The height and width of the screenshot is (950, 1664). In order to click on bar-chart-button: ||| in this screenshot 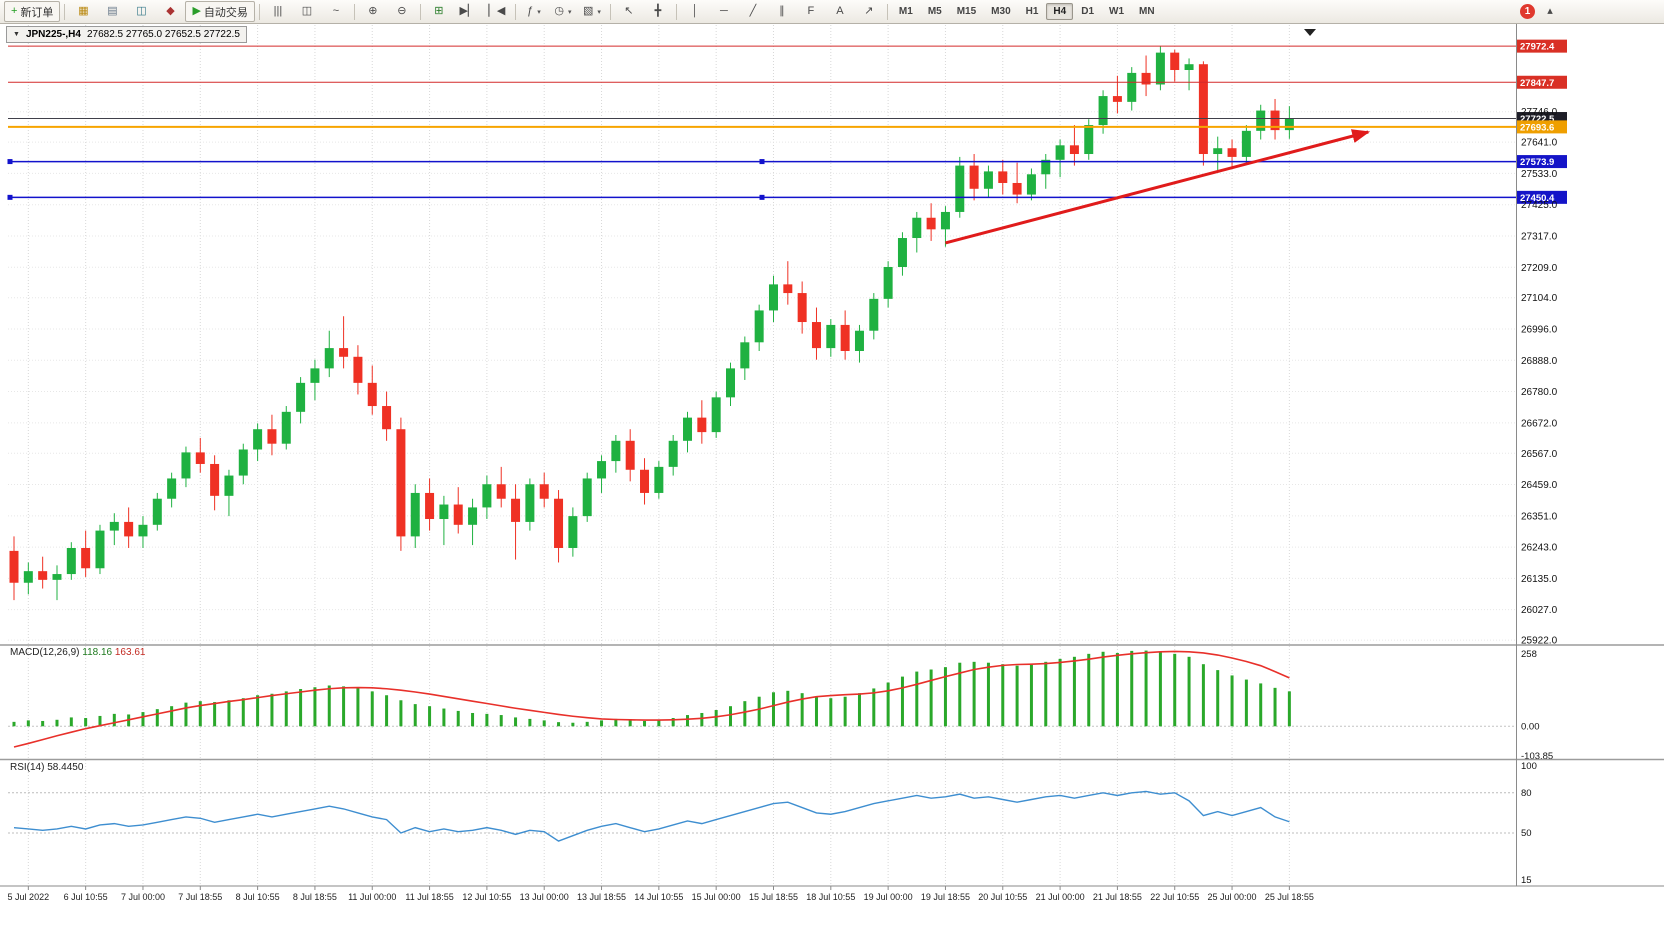, I will do `click(278, 11)`.